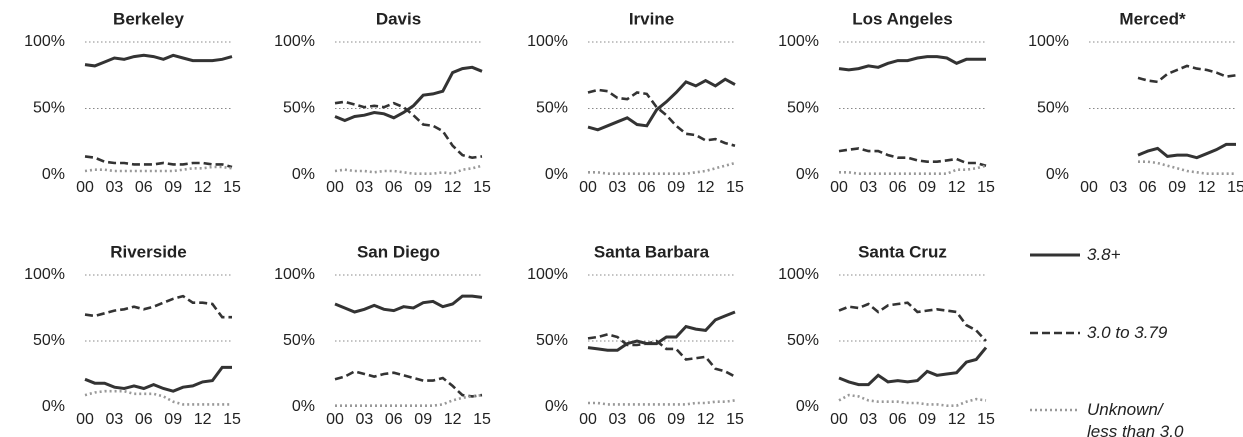  I want to click on panel-title: Berkeley, so click(148, 18).